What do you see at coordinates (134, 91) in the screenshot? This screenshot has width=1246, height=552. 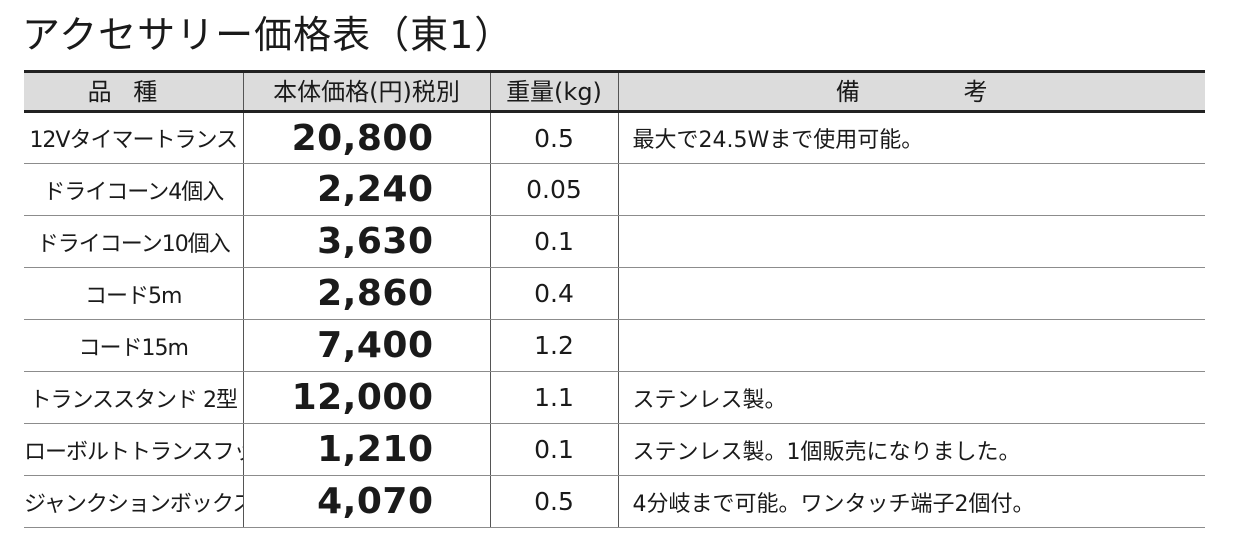 I see `header-name: 品種` at bounding box center [134, 91].